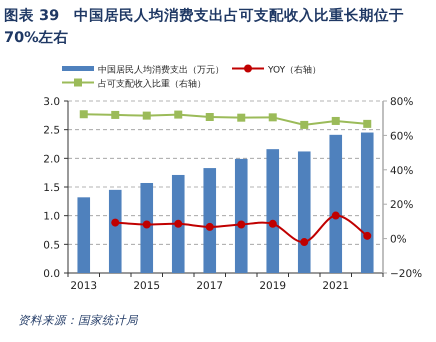 The image size is (436, 342). What do you see at coordinates (51, 245) in the screenshot?
I see `y-tick-label: 0.5` at bounding box center [51, 245].